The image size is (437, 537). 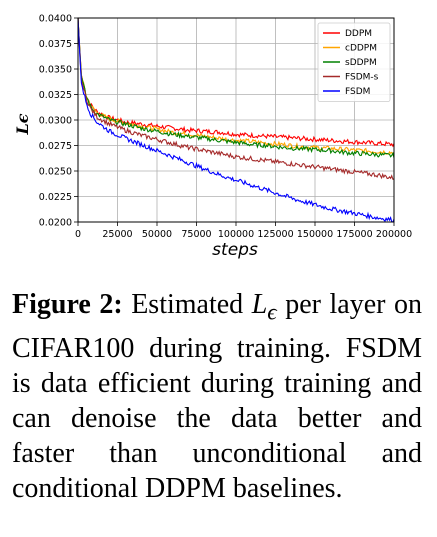 What do you see at coordinates (358, 34) in the screenshot?
I see `legend-label: DDPM` at bounding box center [358, 34].